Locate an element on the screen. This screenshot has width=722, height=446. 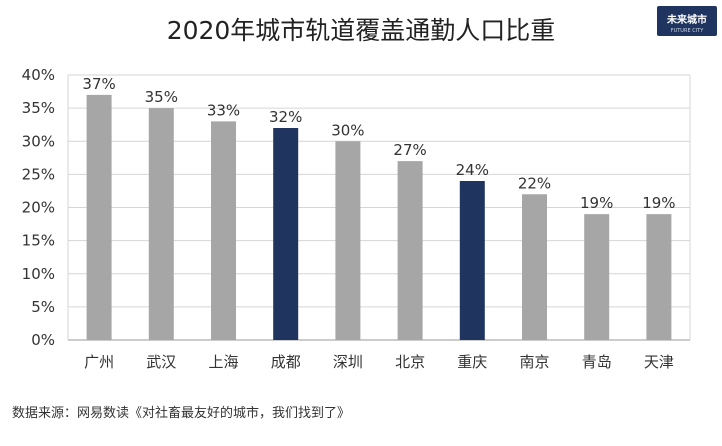
source-note: 数据来源：网易数读《对社畜最友好的城市，我们找到了》 is located at coordinates (181, 413).